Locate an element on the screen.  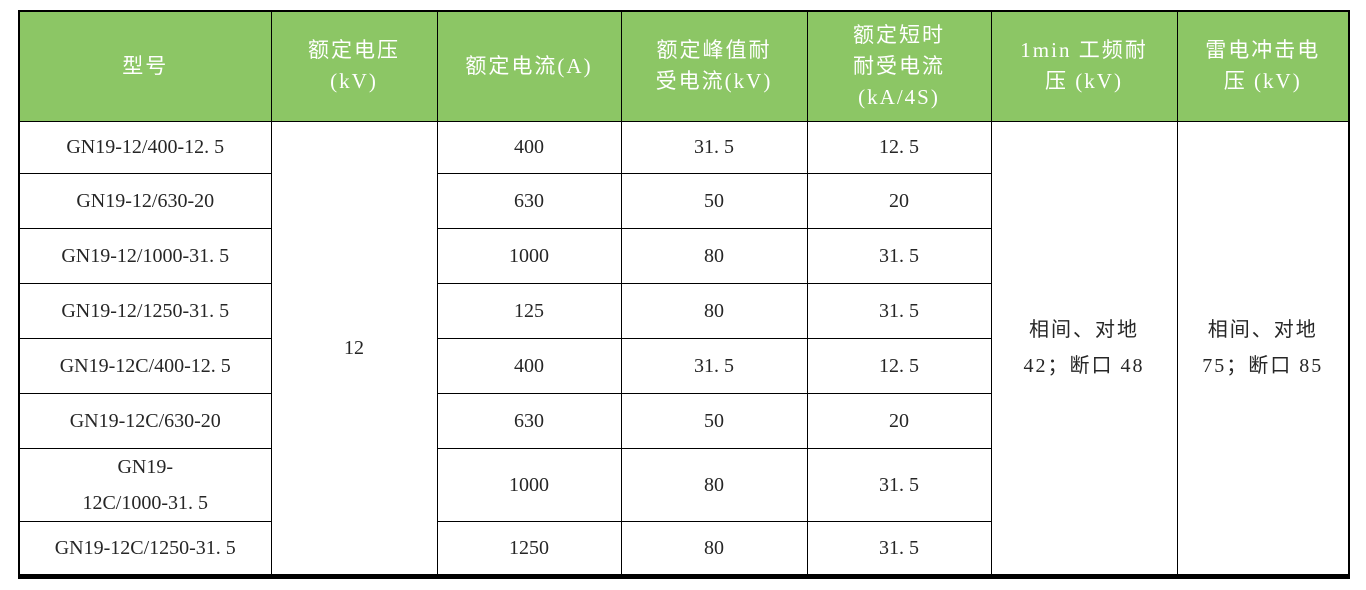
model-cell: GN19- 12C/1000-31. 5 is located at coordinates (145, 484).